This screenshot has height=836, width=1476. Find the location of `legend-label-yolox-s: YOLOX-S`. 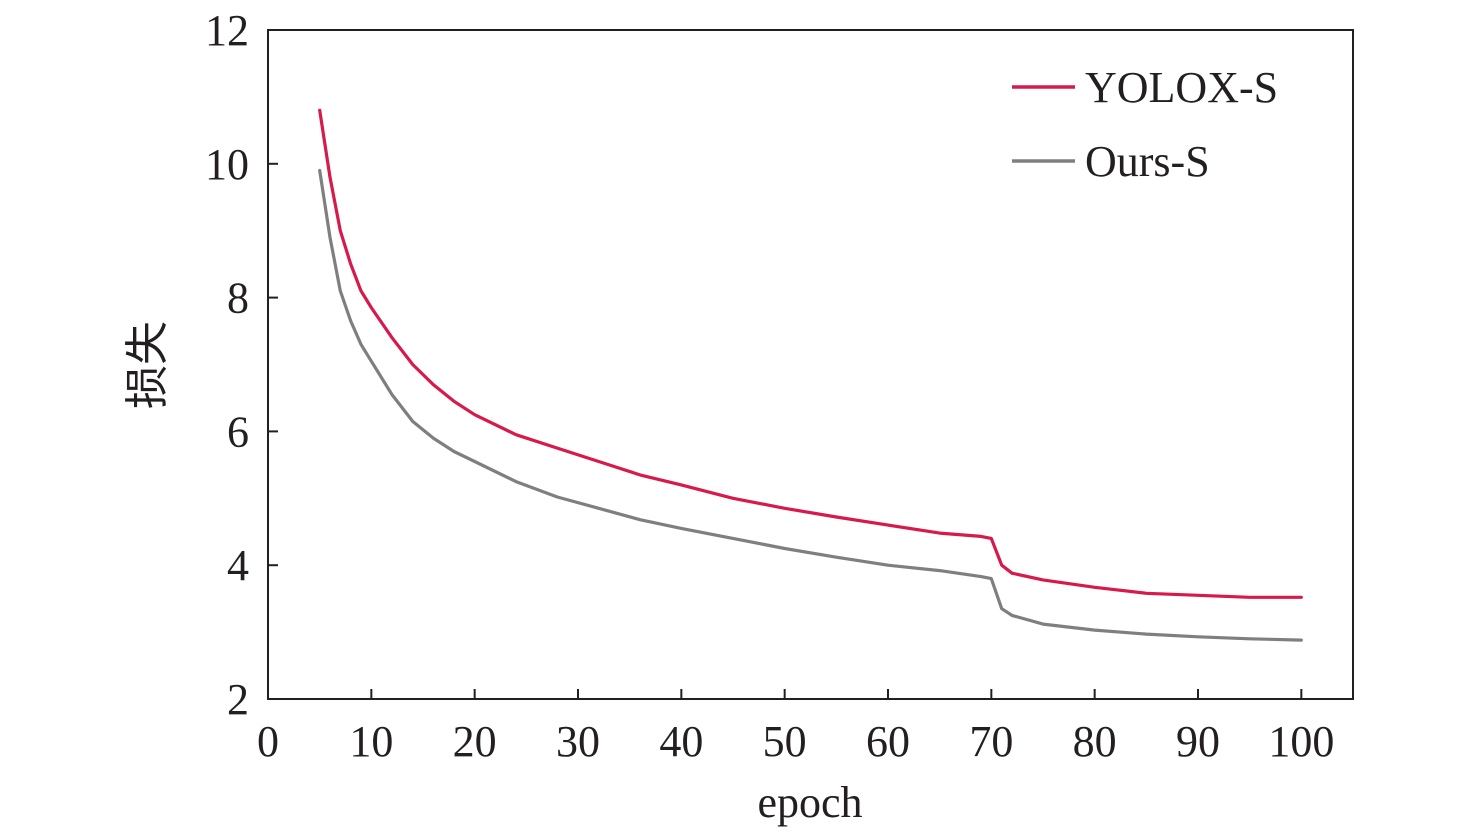

legend-label-yolox-s: YOLOX-S is located at coordinates (1181, 87).